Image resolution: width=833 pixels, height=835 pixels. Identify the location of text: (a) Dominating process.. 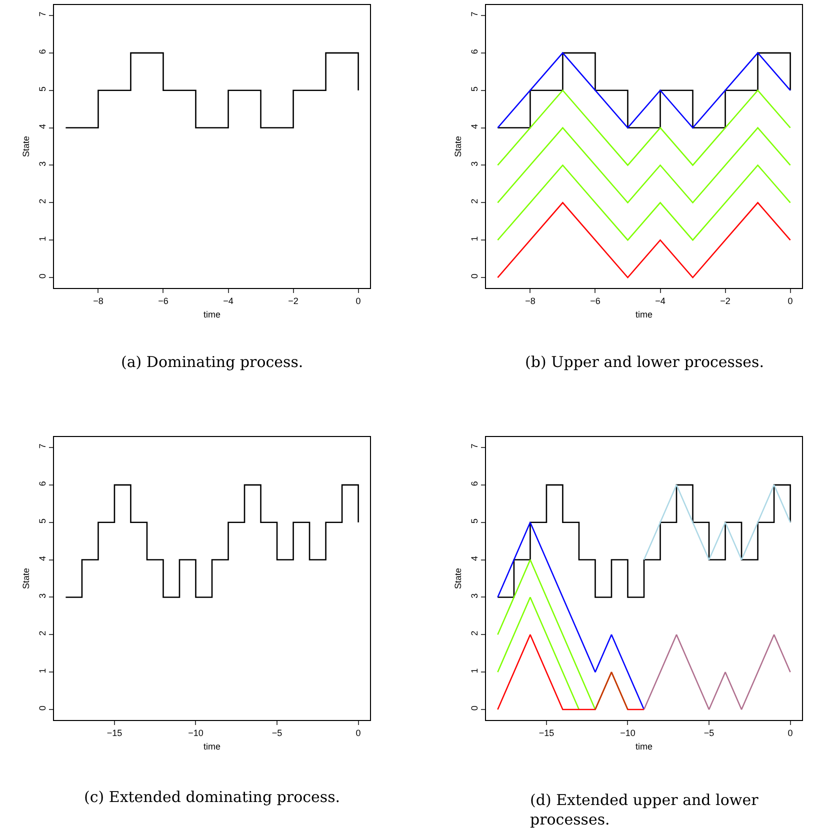
(212, 362).